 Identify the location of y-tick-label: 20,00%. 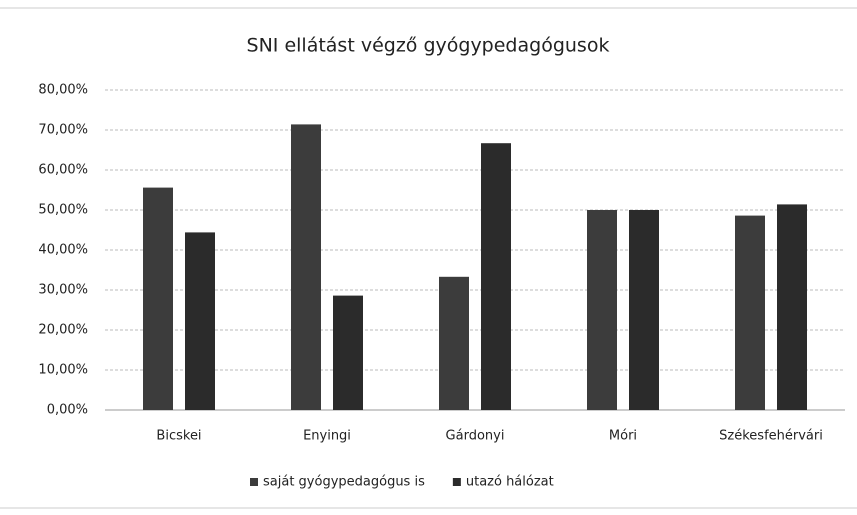
(63, 330).